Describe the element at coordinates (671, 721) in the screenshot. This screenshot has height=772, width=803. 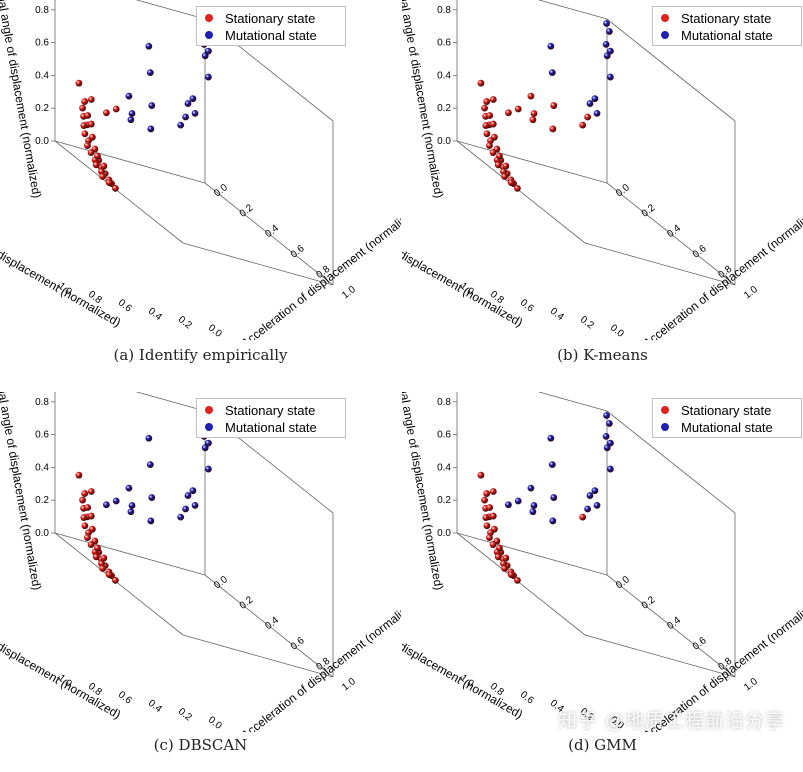
I see `watermark-text: 知乎 @地质工程前沿分享` at that location.